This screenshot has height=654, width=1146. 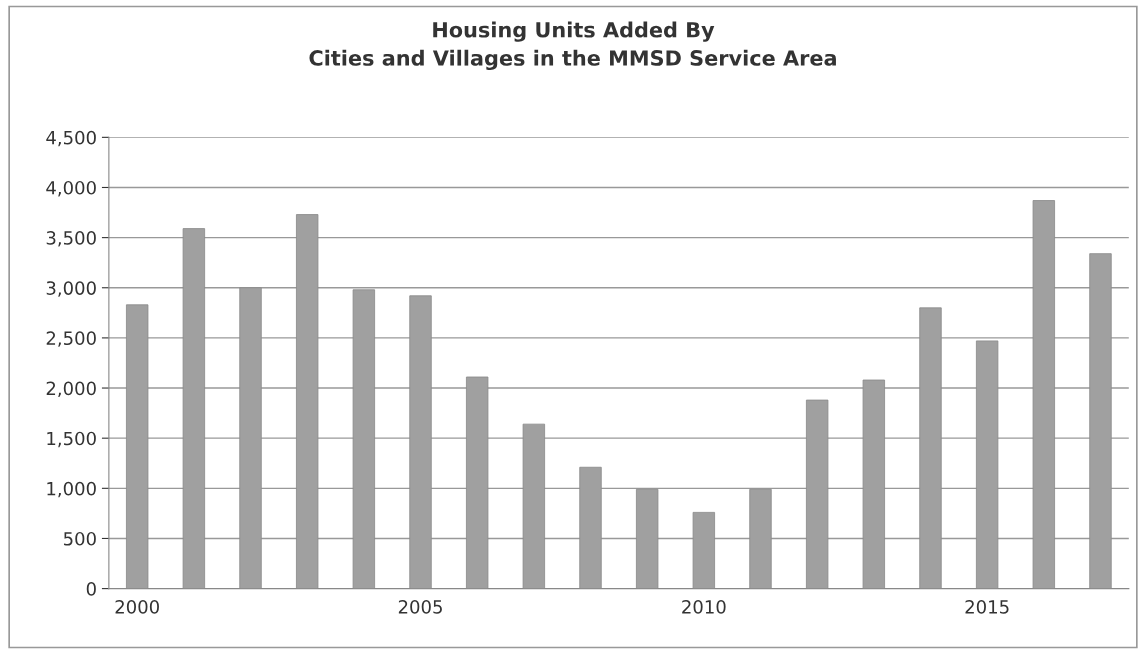 What do you see at coordinates (71, 489) in the screenshot?
I see `y-tick-label: 1,000` at bounding box center [71, 489].